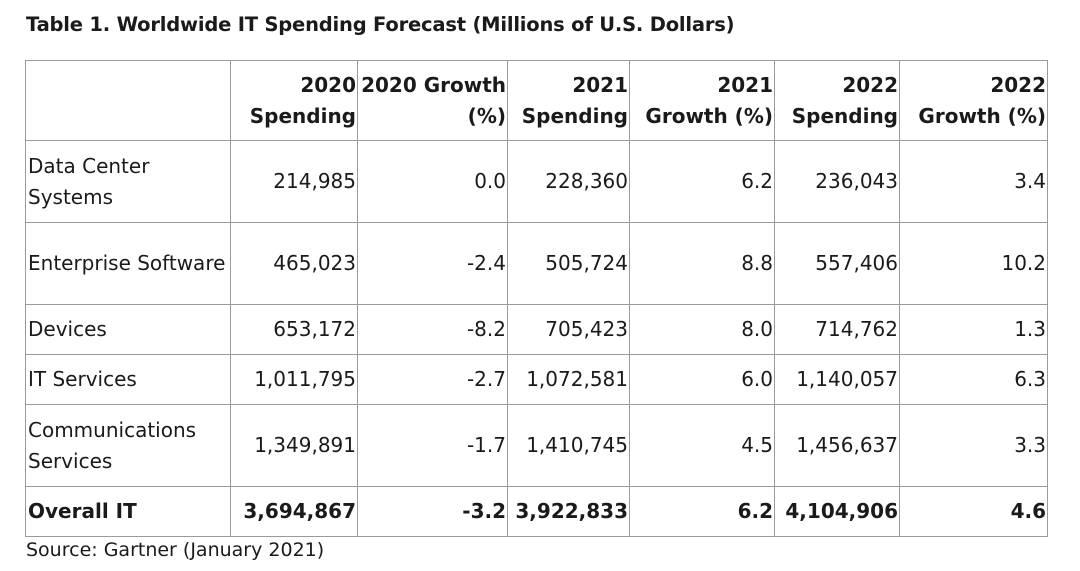  Describe the element at coordinates (568, 100) in the screenshot. I see `header-2021-spending: 2021 Spending` at that location.